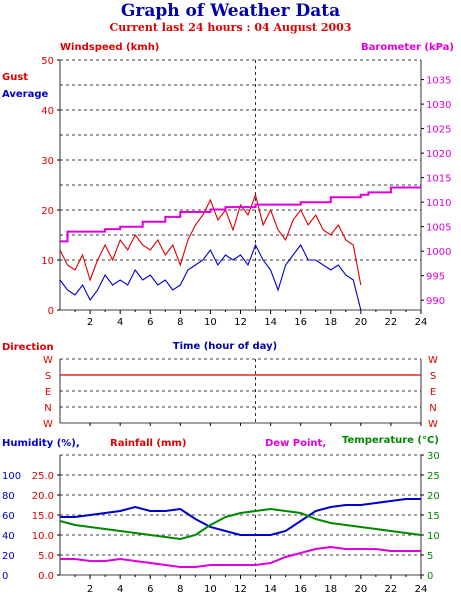  I want to click on average-series-line, so click(210, 277).